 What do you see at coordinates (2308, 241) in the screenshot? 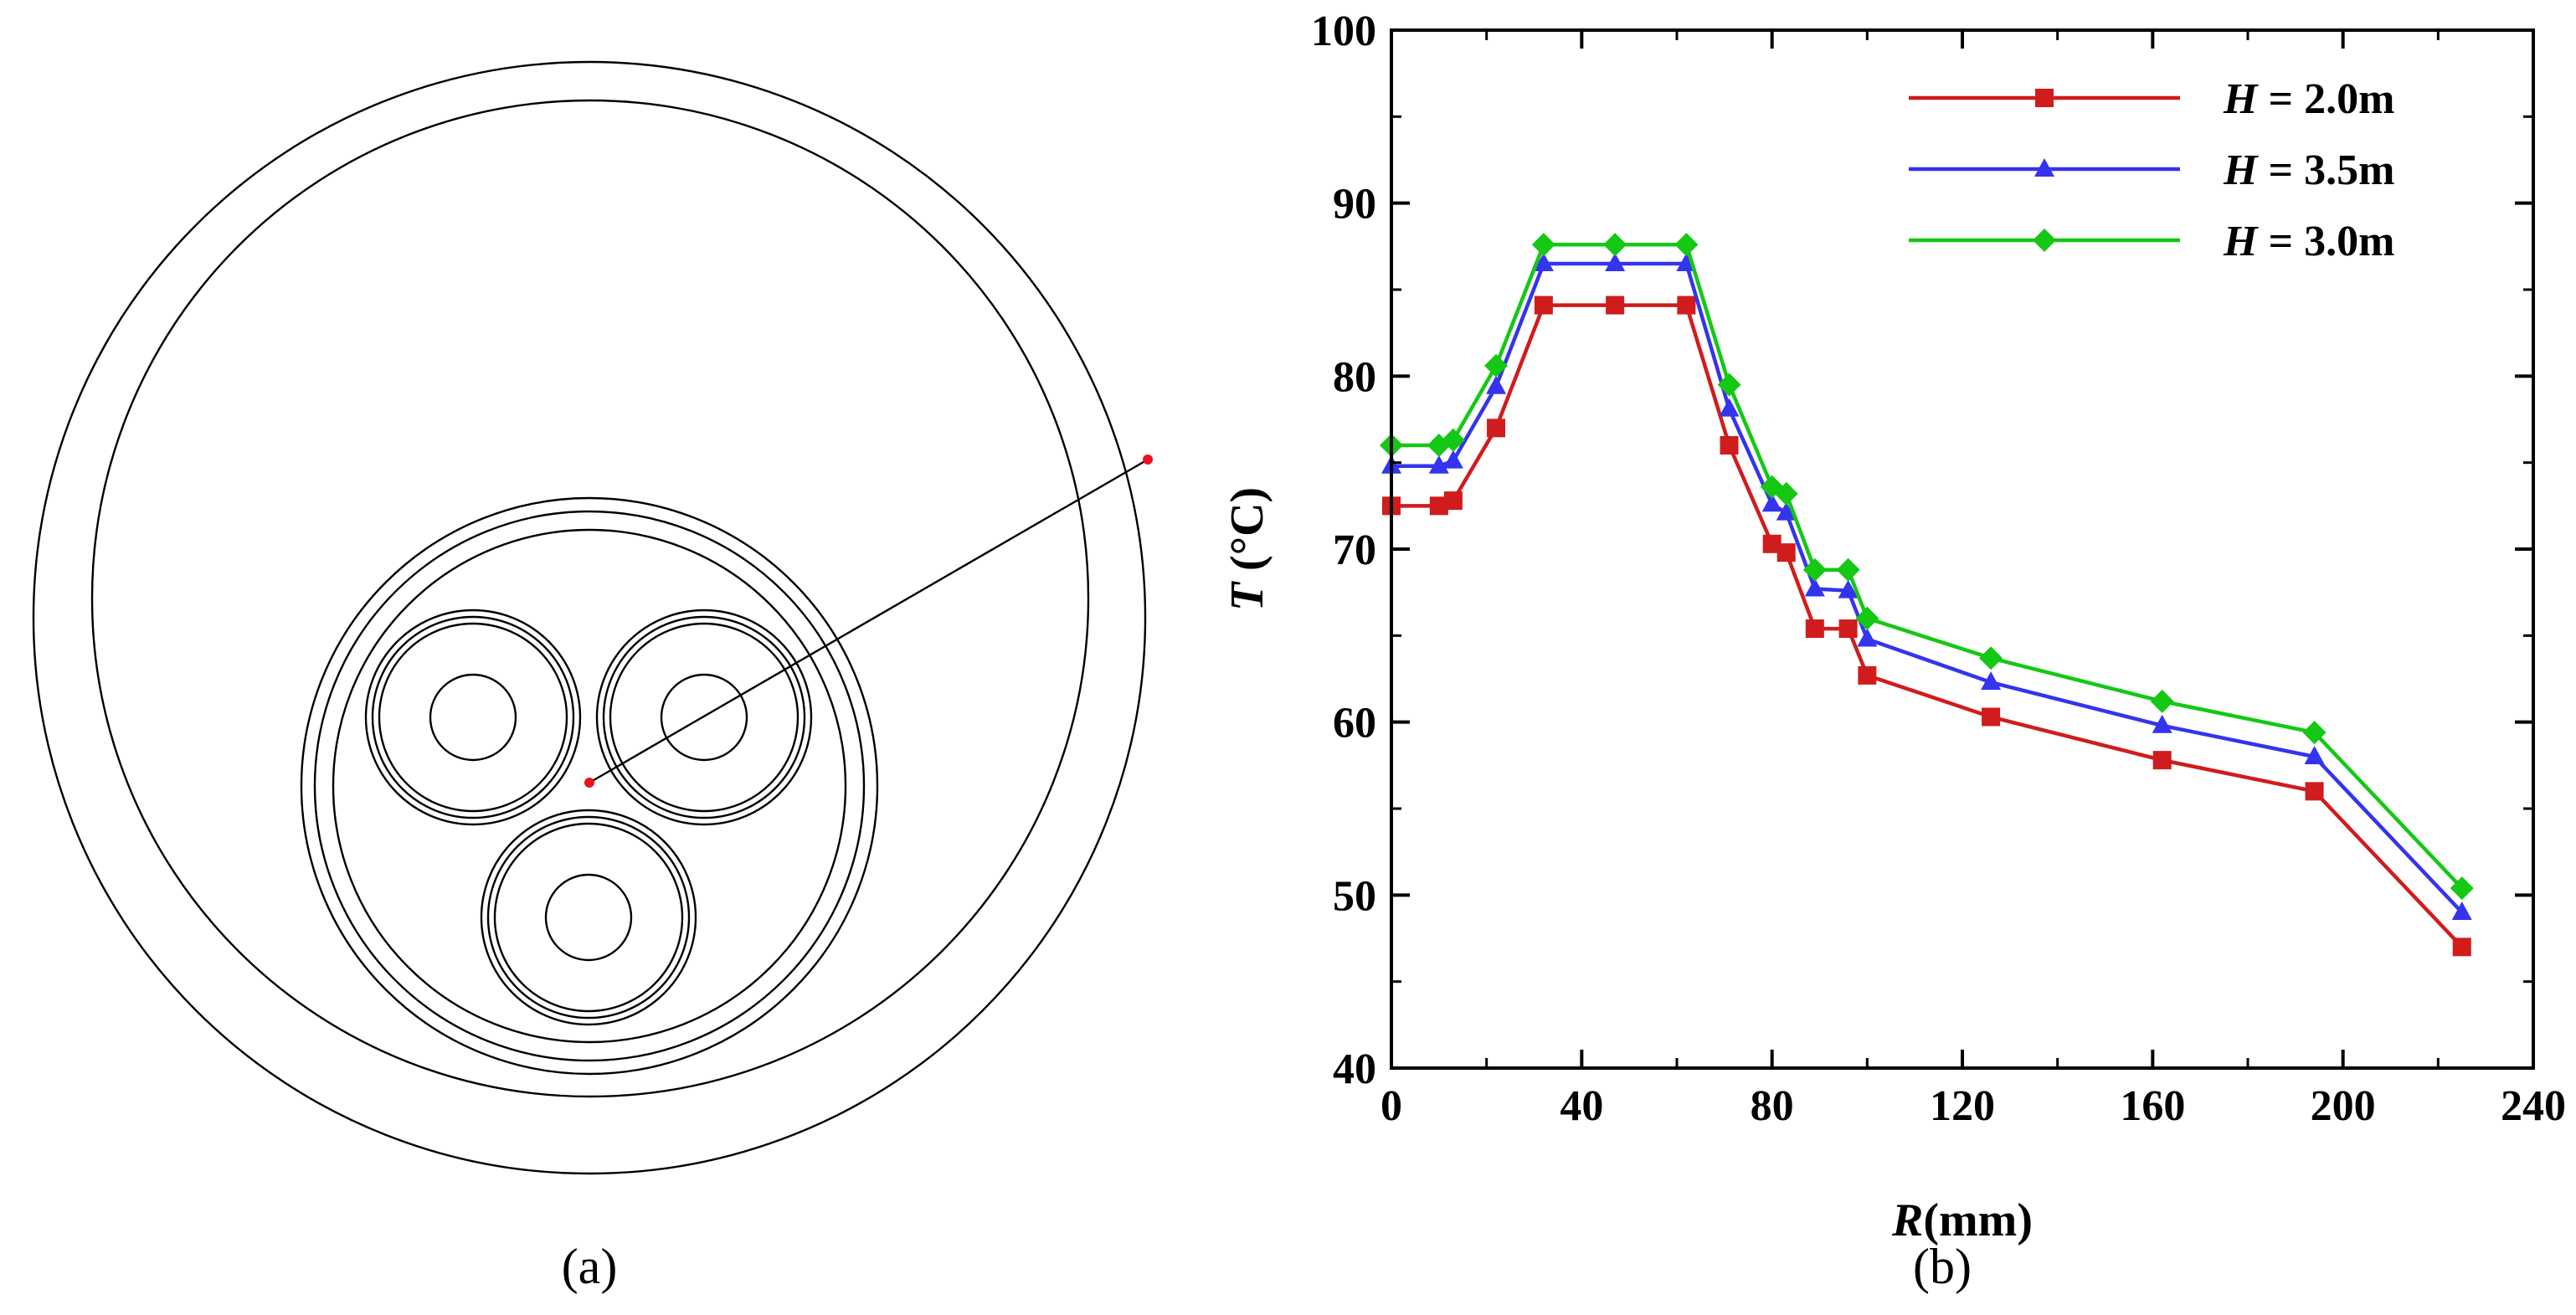
I see `legend-label: H = 3.0m` at bounding box center [2308, 241].